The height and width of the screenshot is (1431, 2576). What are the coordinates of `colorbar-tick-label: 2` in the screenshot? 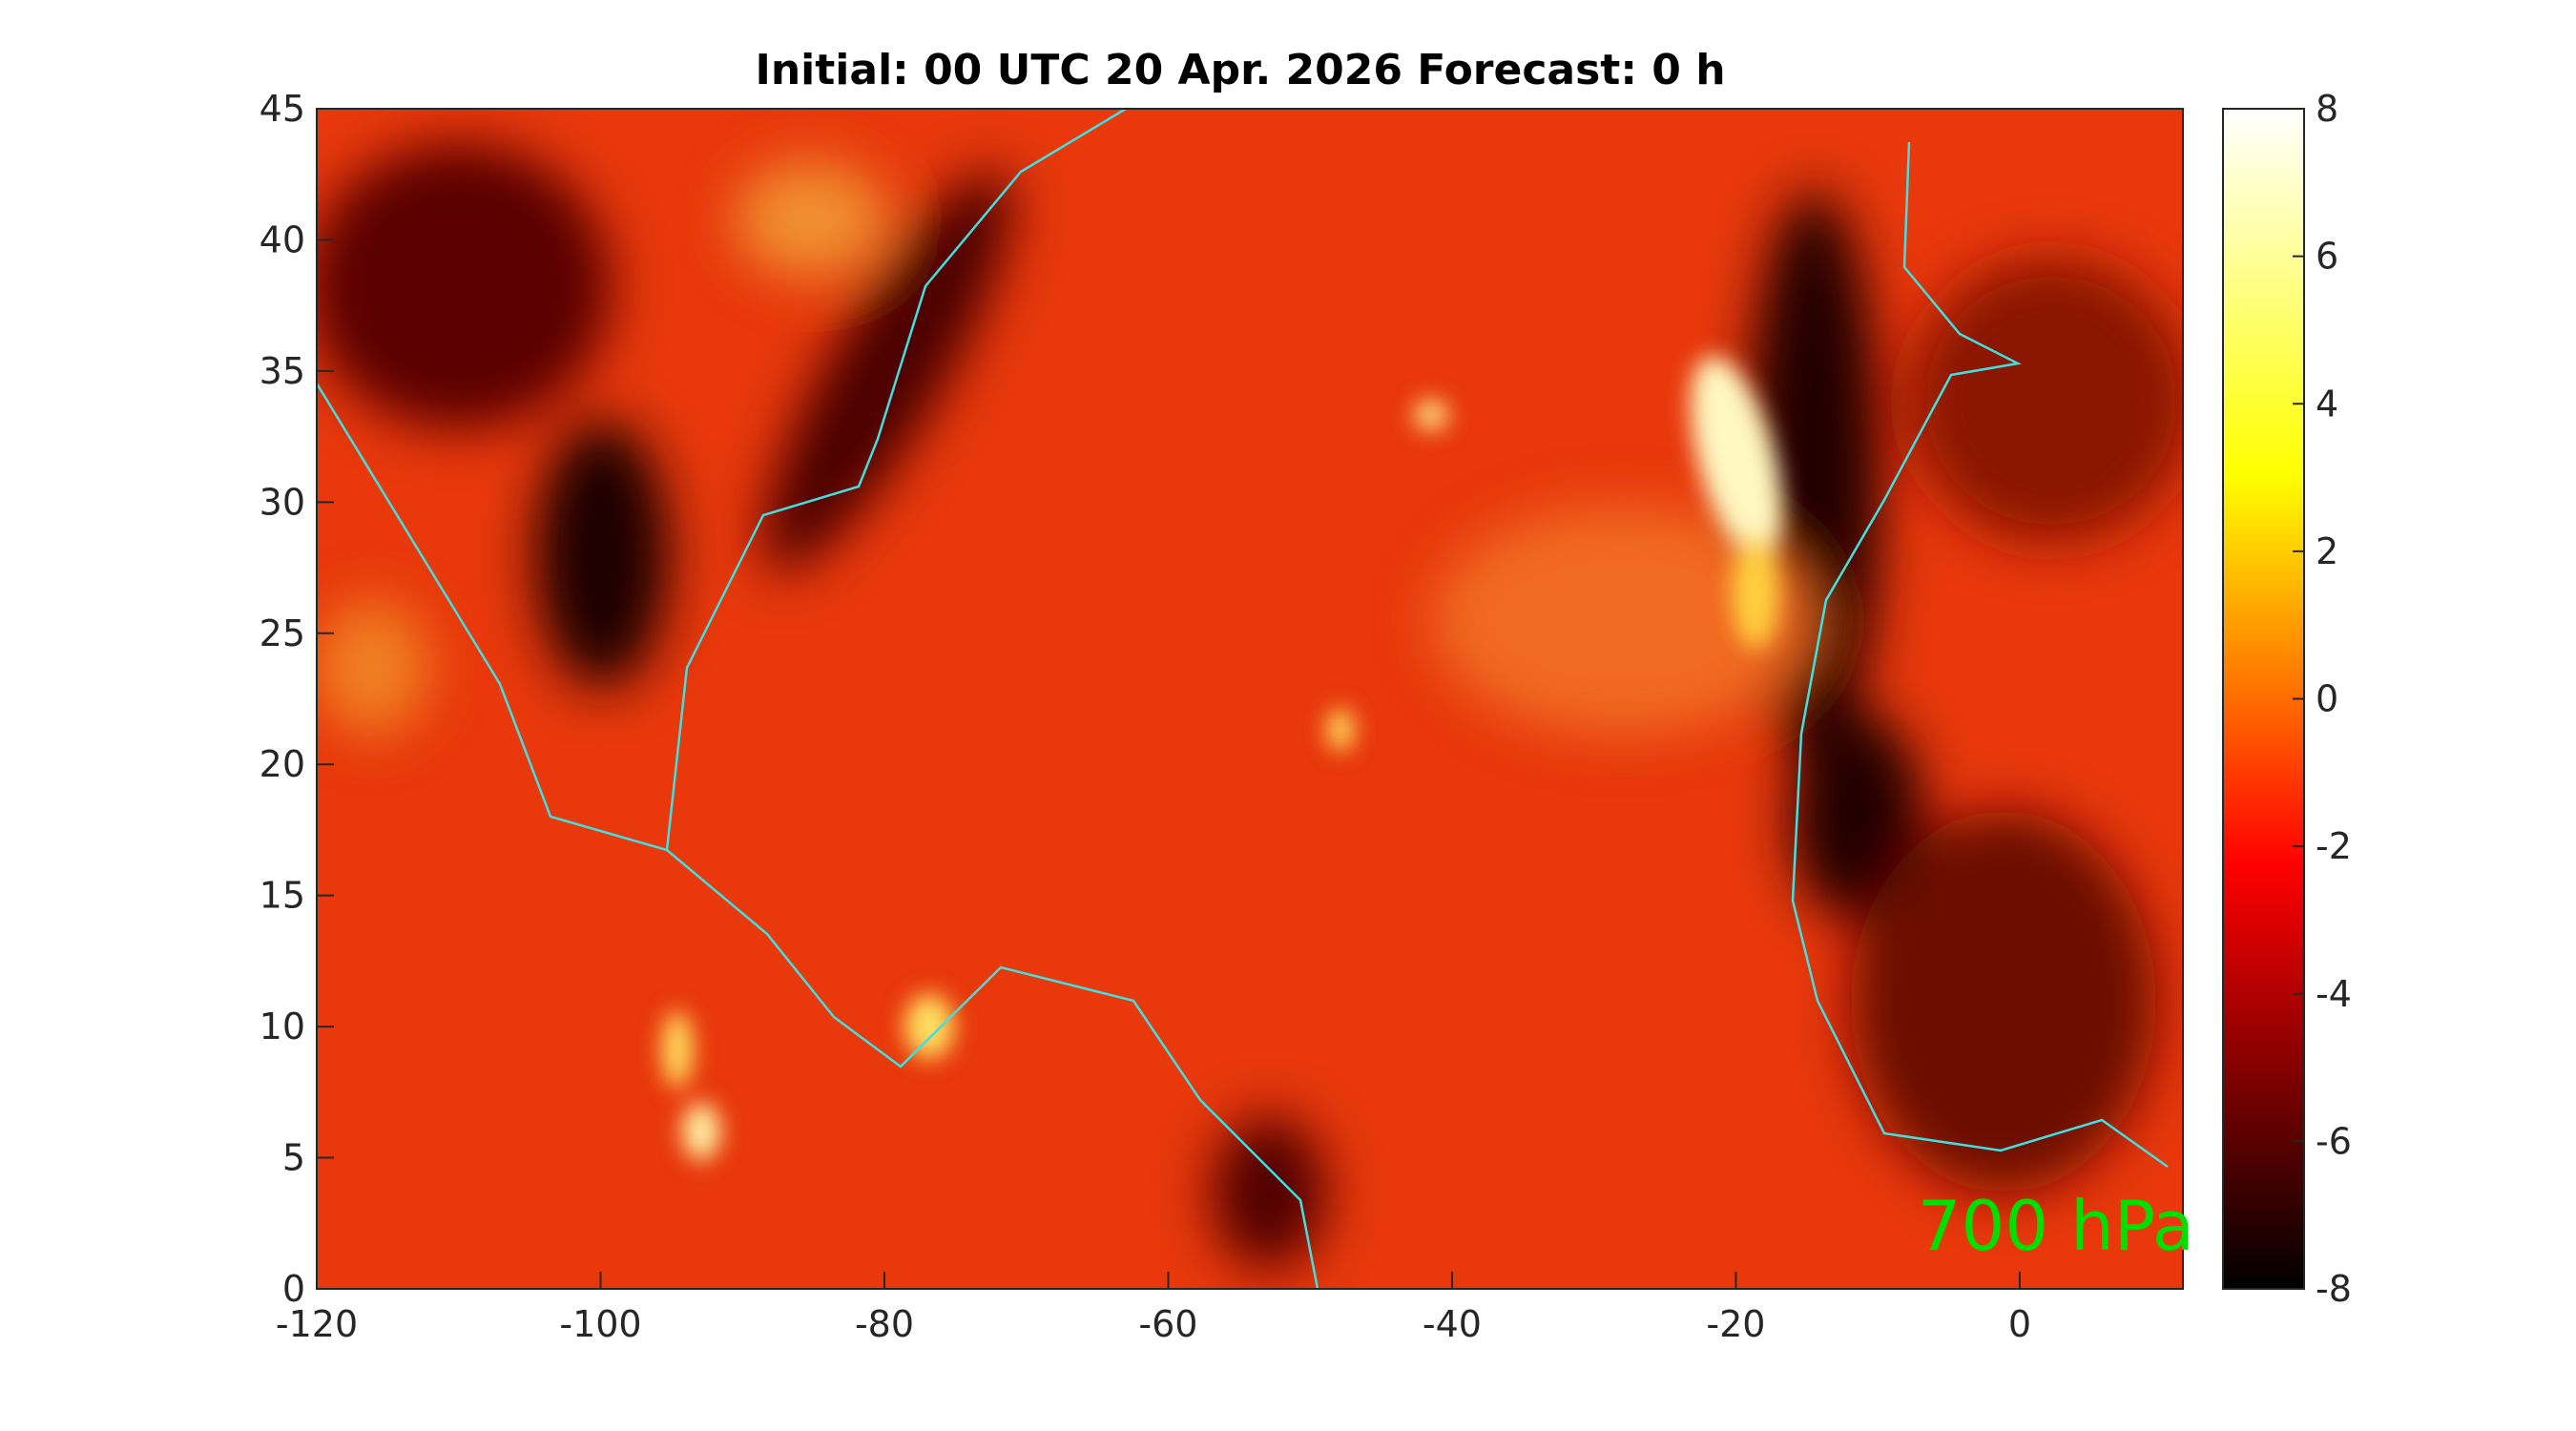 It's located at (2327, 551).